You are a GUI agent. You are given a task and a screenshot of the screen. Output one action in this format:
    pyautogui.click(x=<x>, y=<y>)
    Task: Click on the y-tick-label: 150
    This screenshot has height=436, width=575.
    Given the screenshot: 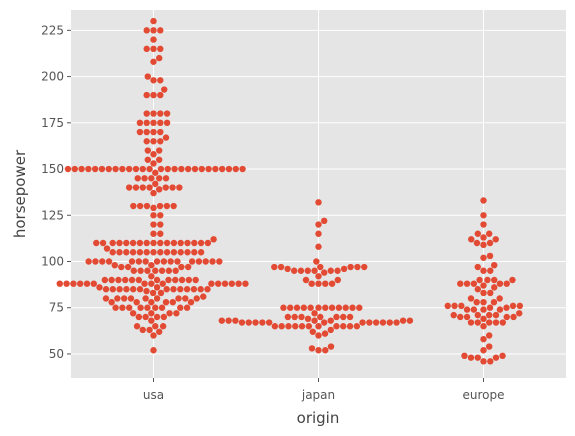 What is the action you would take?
    pyautogui.click(x=52, y=169)
    